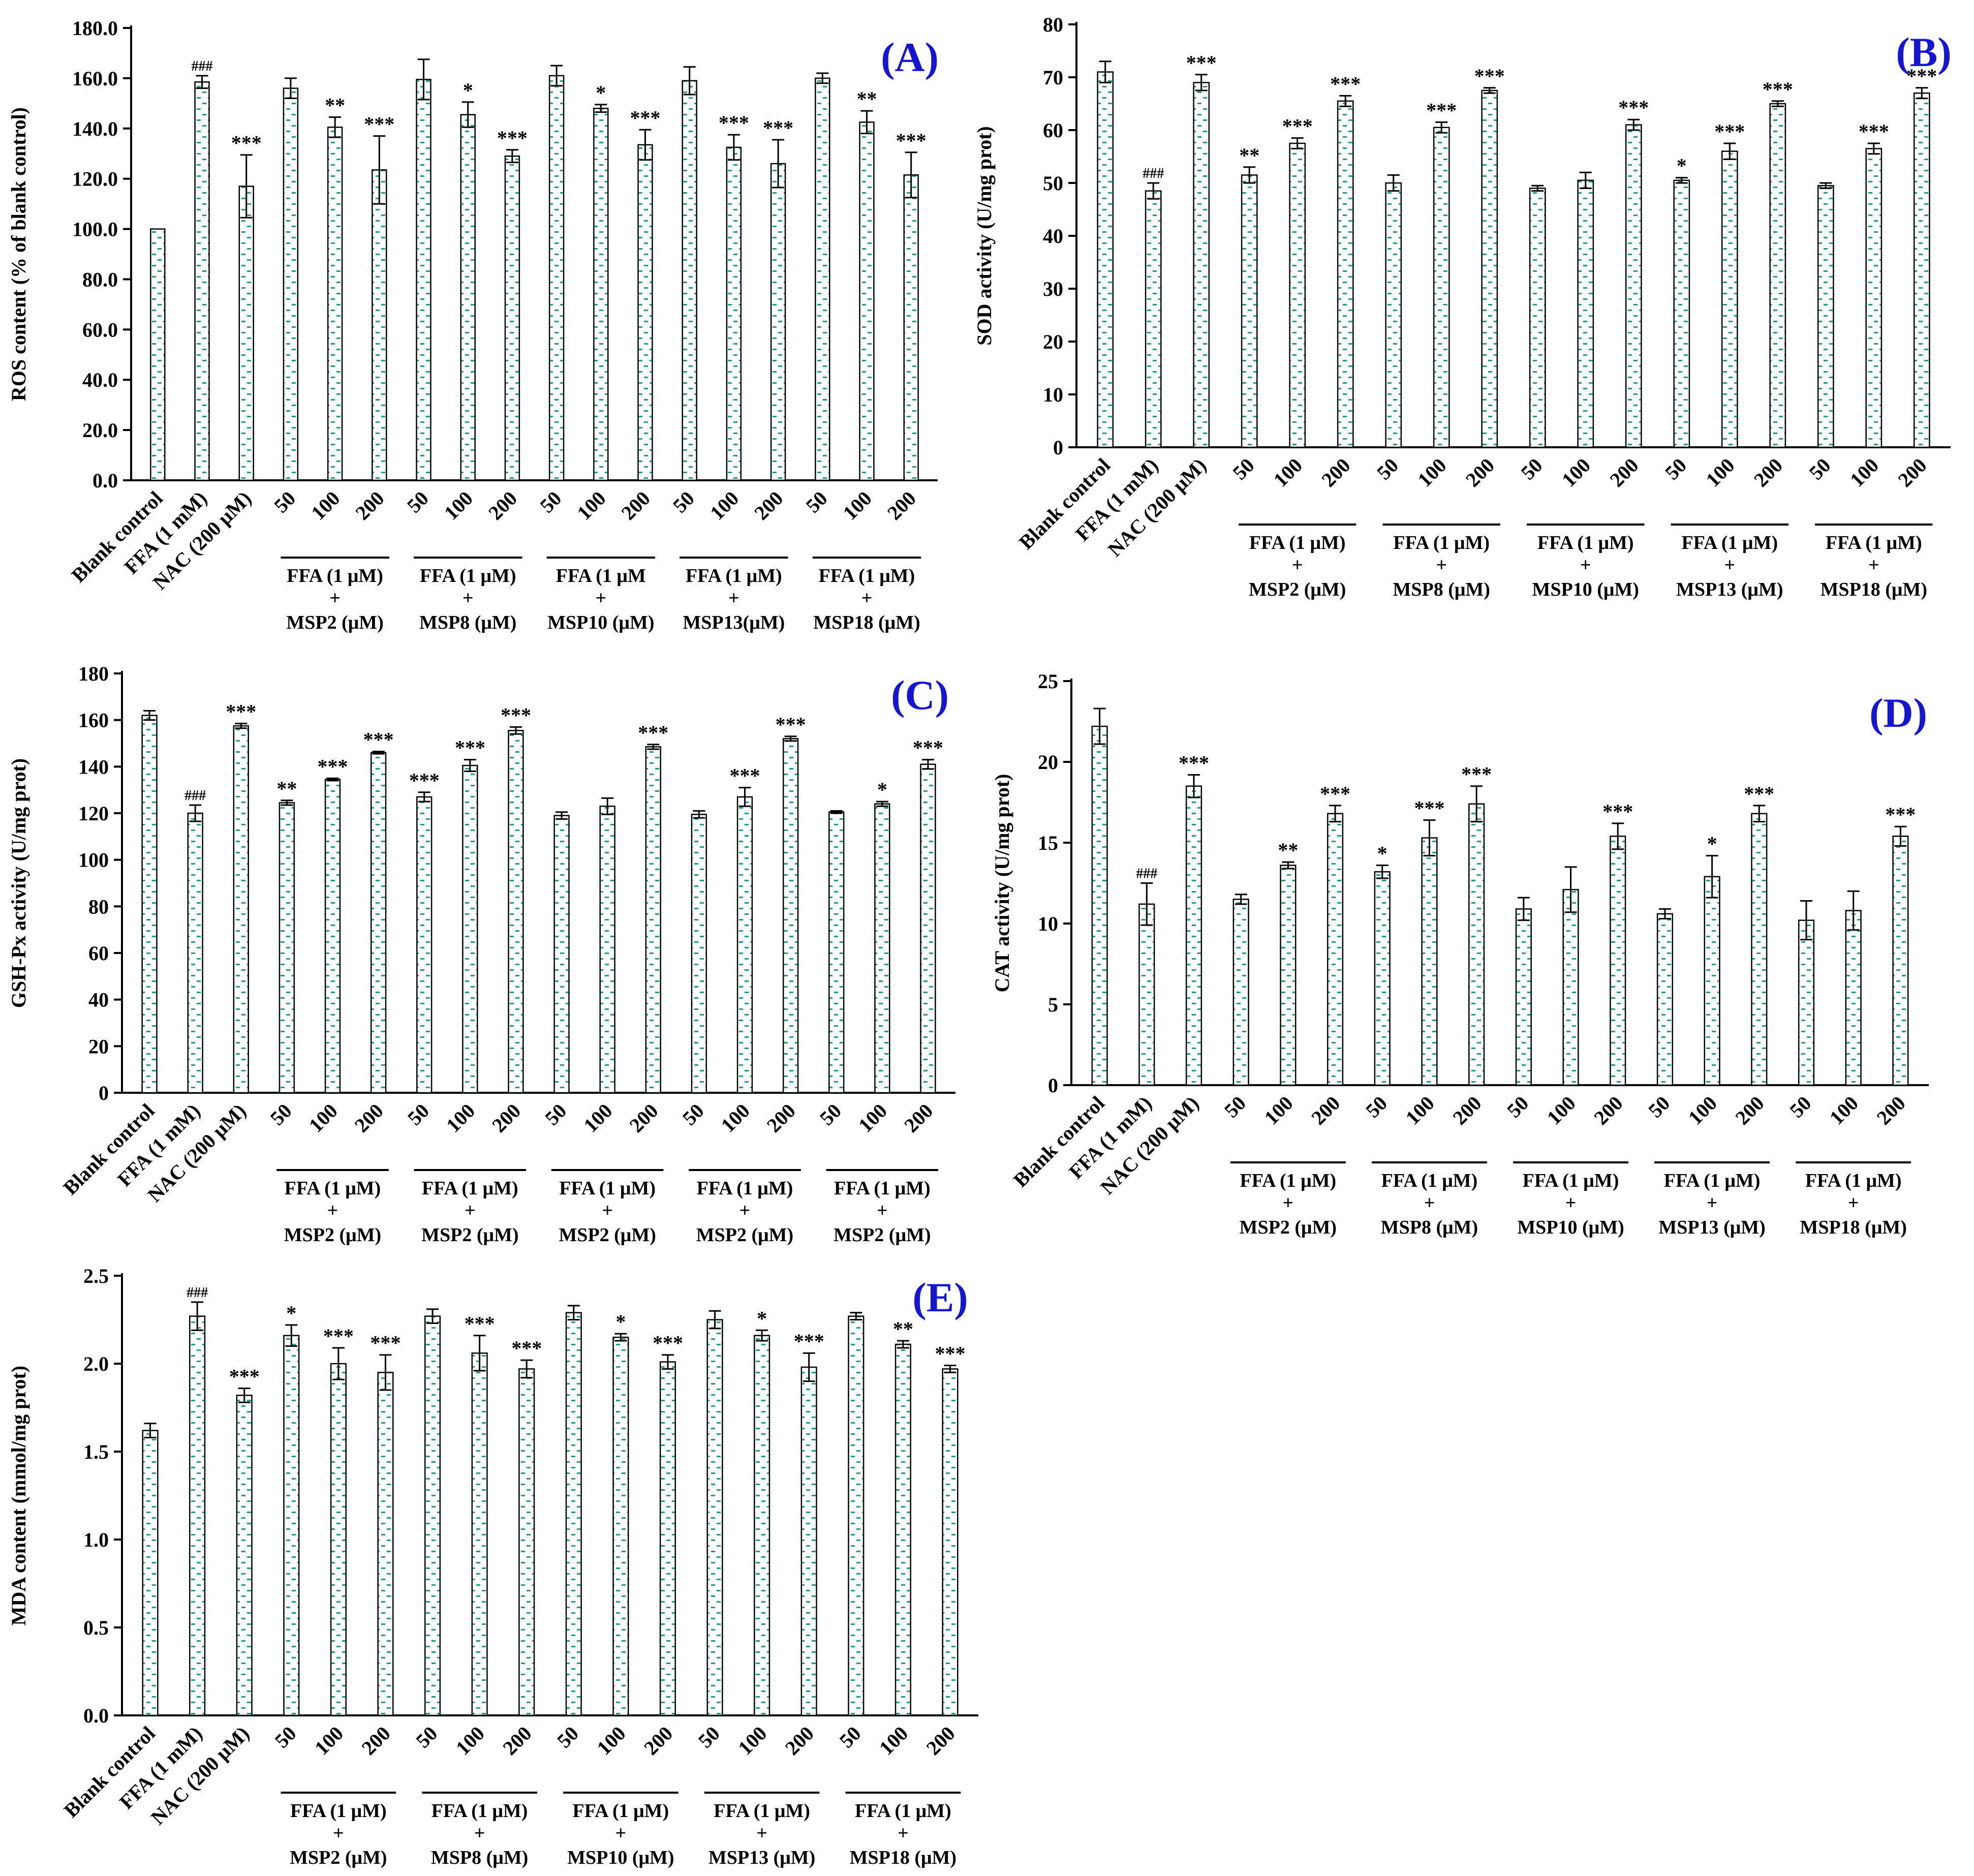  I want to click on group-label-line1: FFA (1 μM, so click(601, 576).